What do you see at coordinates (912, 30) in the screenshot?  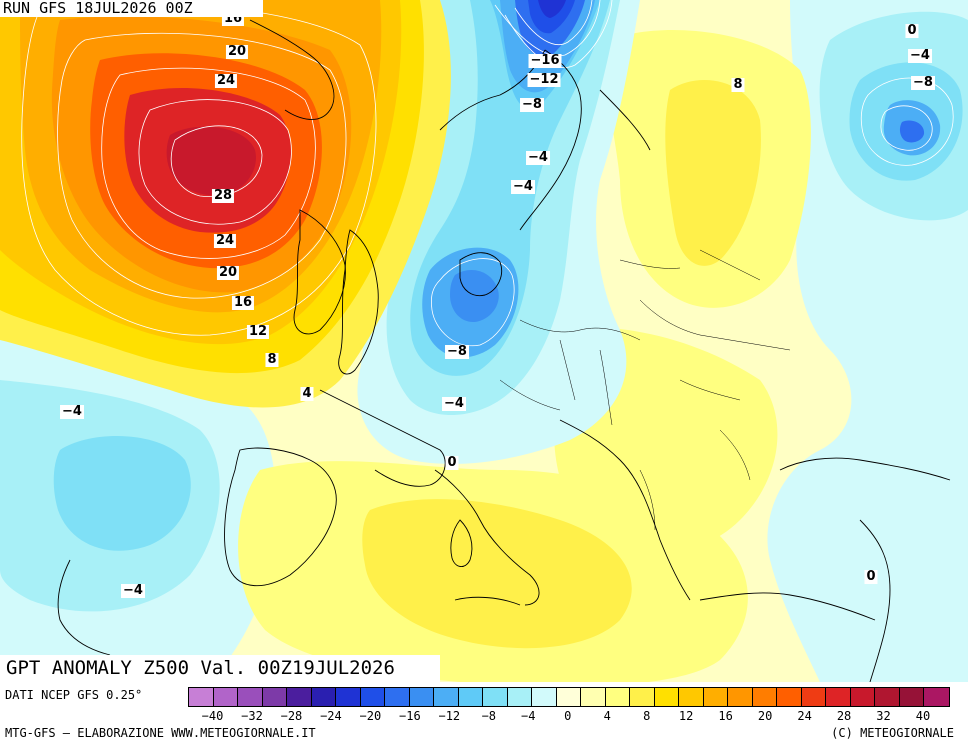 I see `contour-label-east-0: 0` at bounding box center [912, 30].